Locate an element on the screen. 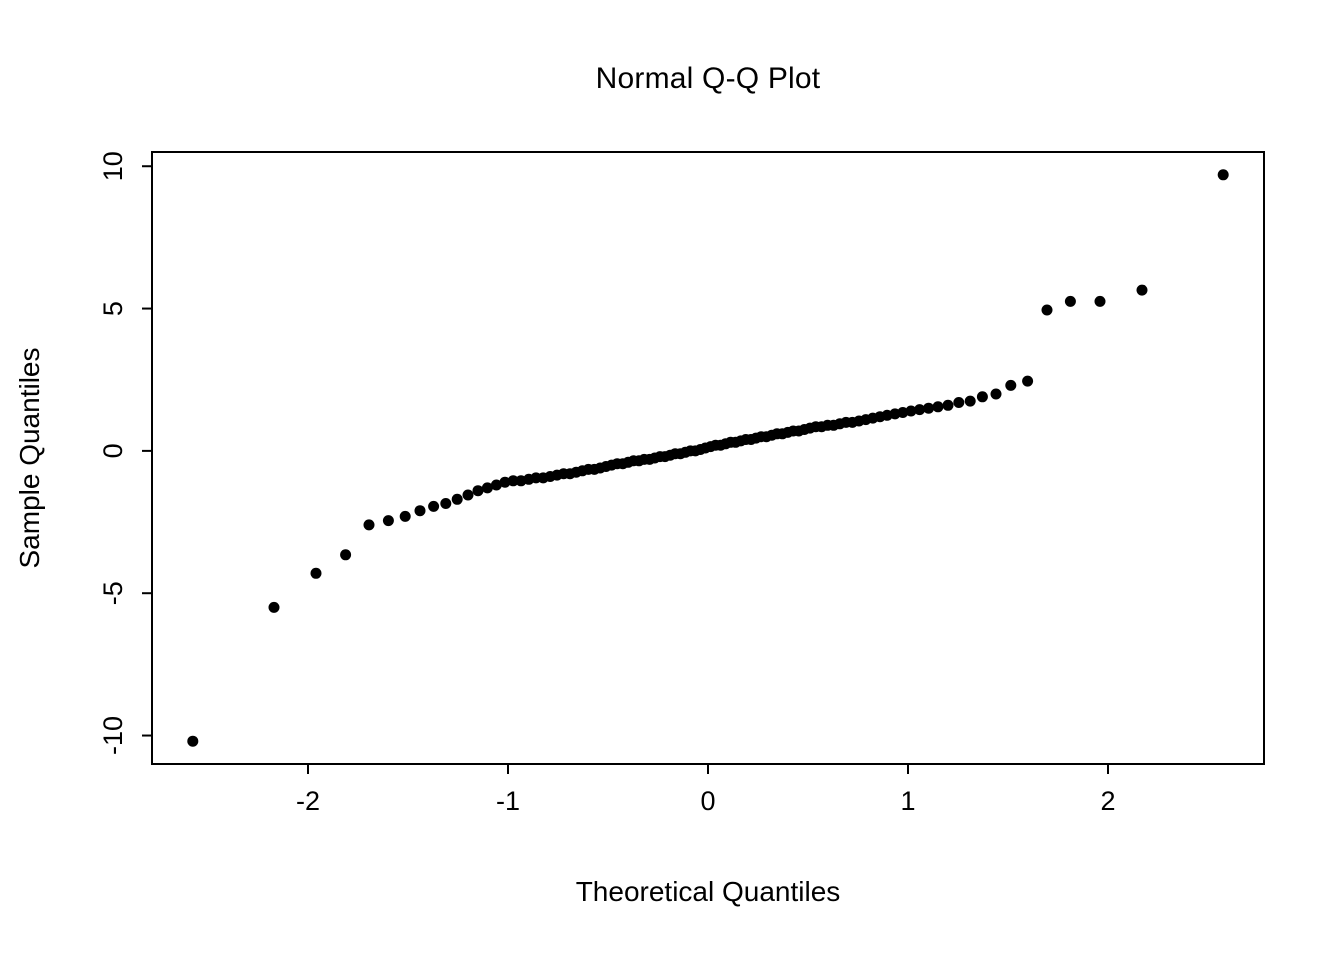  x-tick-label: 2 is located at coordinates (1107, 801).